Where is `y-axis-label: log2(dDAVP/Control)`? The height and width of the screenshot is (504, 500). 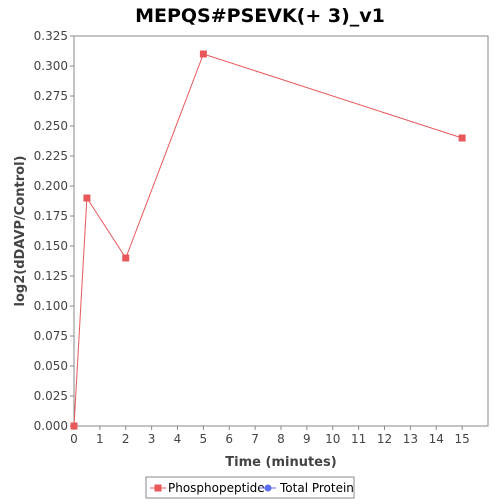
y-axis-label: log2(dDAVP/Control) is located at coordinates (20, 231).